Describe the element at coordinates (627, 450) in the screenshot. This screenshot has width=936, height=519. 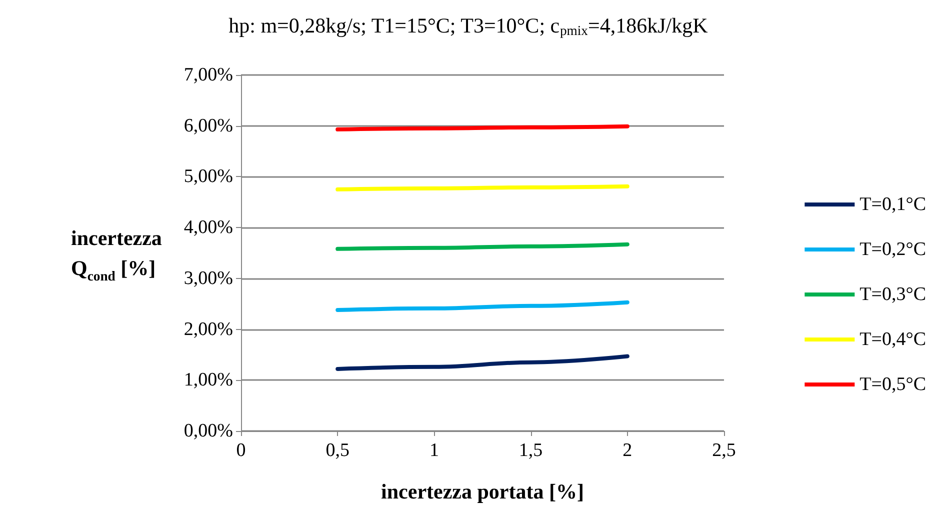
I see `x-tick-label: 2` at that location.